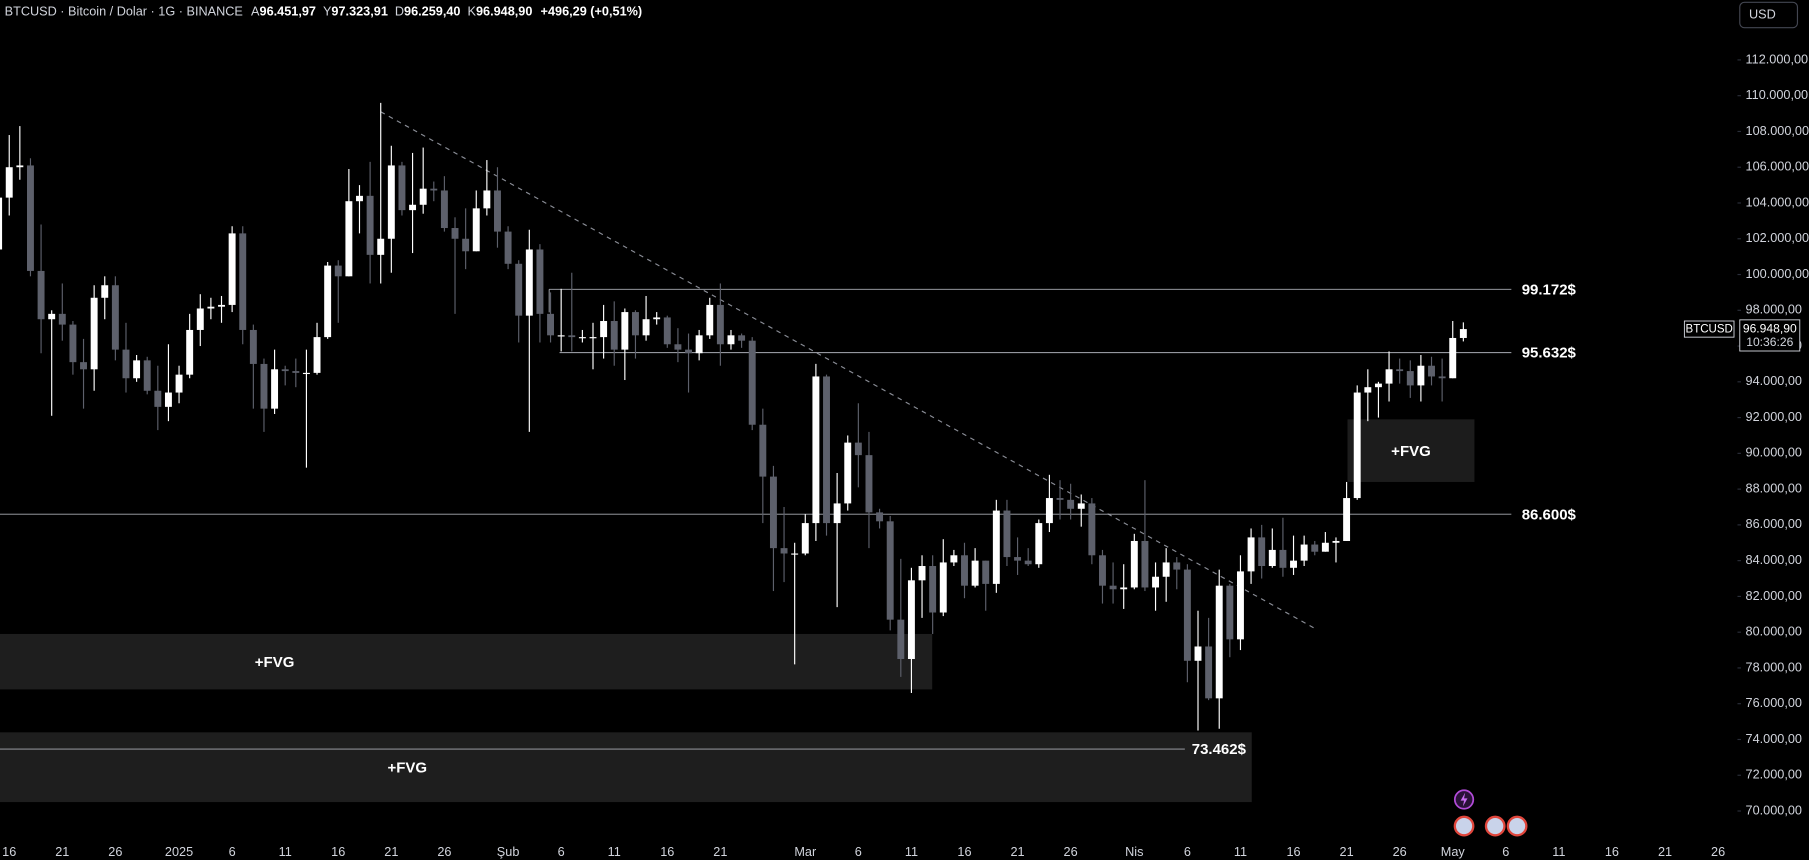 Image resolution: width=1809 pixels, height=860 pixels. What do you see at coordinates (504, 12) in the screenshot?
I see `field-value: 96.948,90` at bounding box center [504, 12].